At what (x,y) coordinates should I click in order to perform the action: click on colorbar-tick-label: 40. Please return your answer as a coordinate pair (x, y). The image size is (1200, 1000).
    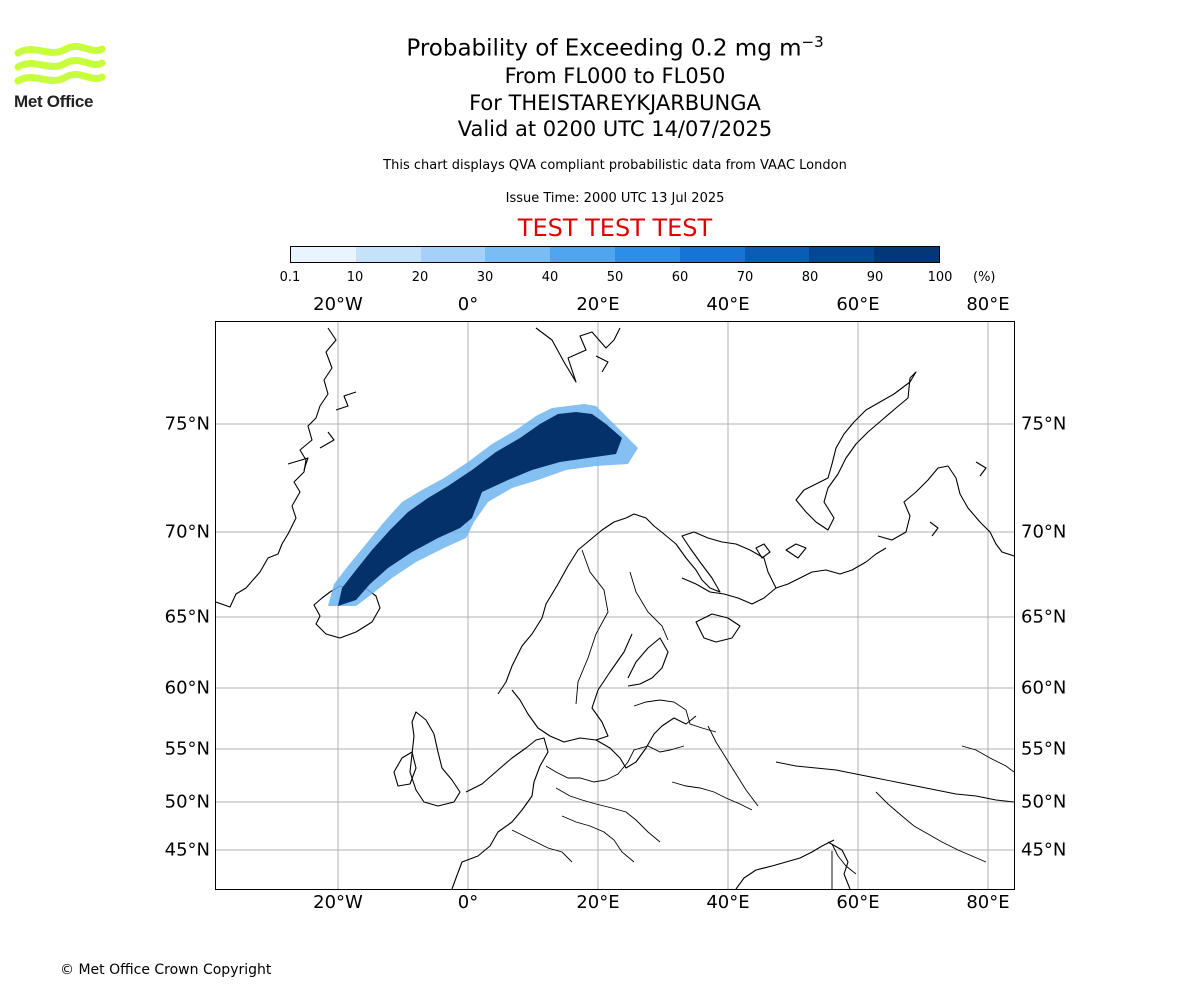
    Looking at the image, I should click on (550, 277).